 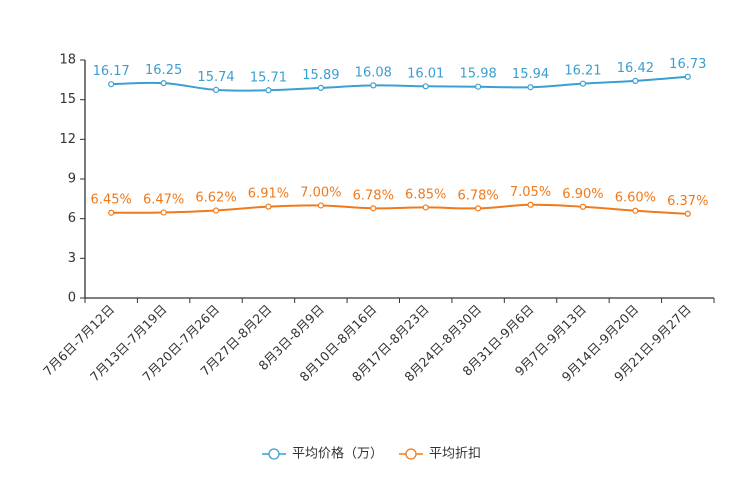 What do you see at coordinates (72, 258) in the screenshot?
I see `y-tick-label: 3` at bounding box center [72, 258].